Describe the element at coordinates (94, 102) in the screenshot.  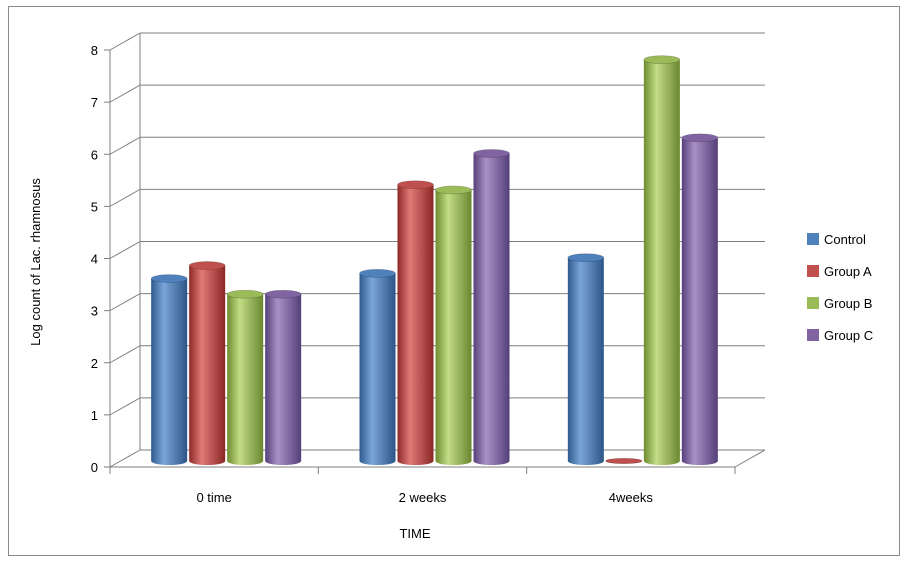
I see `y-tick-label: 7` at that location.